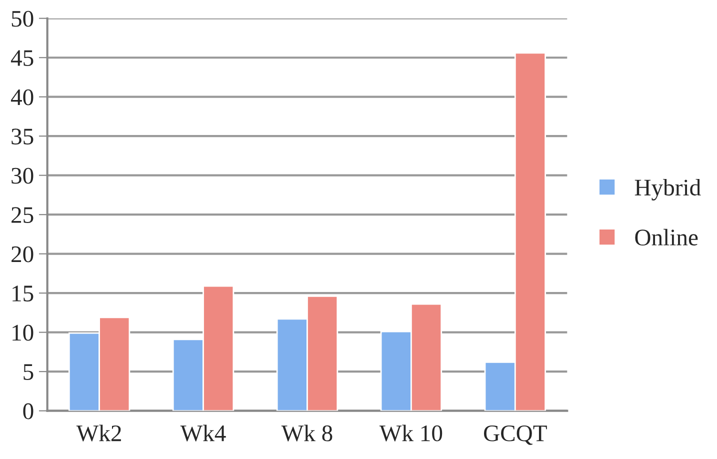 This screenshot has height=459, width=717. I want to click on legend-label: Hybrid, so click(667, 189).